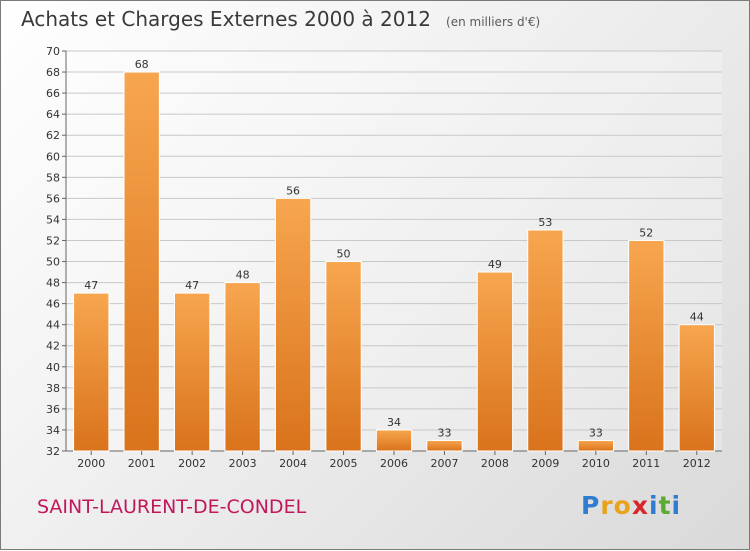  What do you see at coordinates (53, 198) in the screenshot?
I see `y-tick-label: 56` at bounding box center [53, 198].